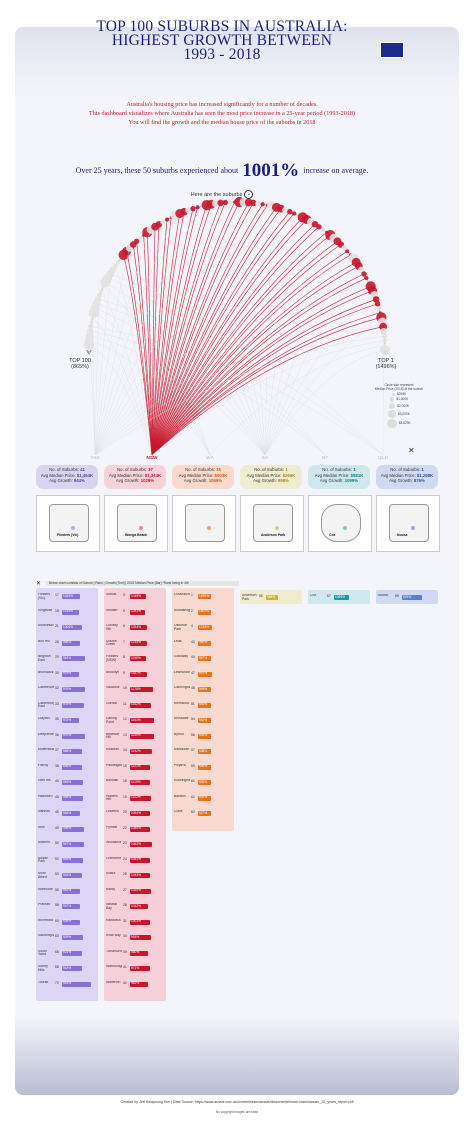 This screenshot has height=1125, width=474. Describe the element at coordinates (203, 736) in the screenshot. I see `suburb-row: Byford 56 939%` at that location.